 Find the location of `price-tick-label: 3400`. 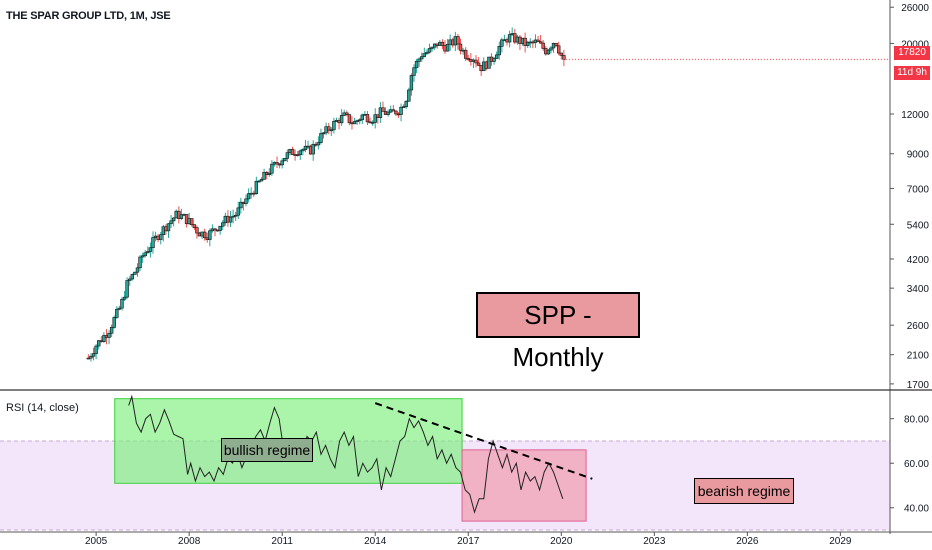

price-tick-label: 3400 is located at coordinates (918, 289).